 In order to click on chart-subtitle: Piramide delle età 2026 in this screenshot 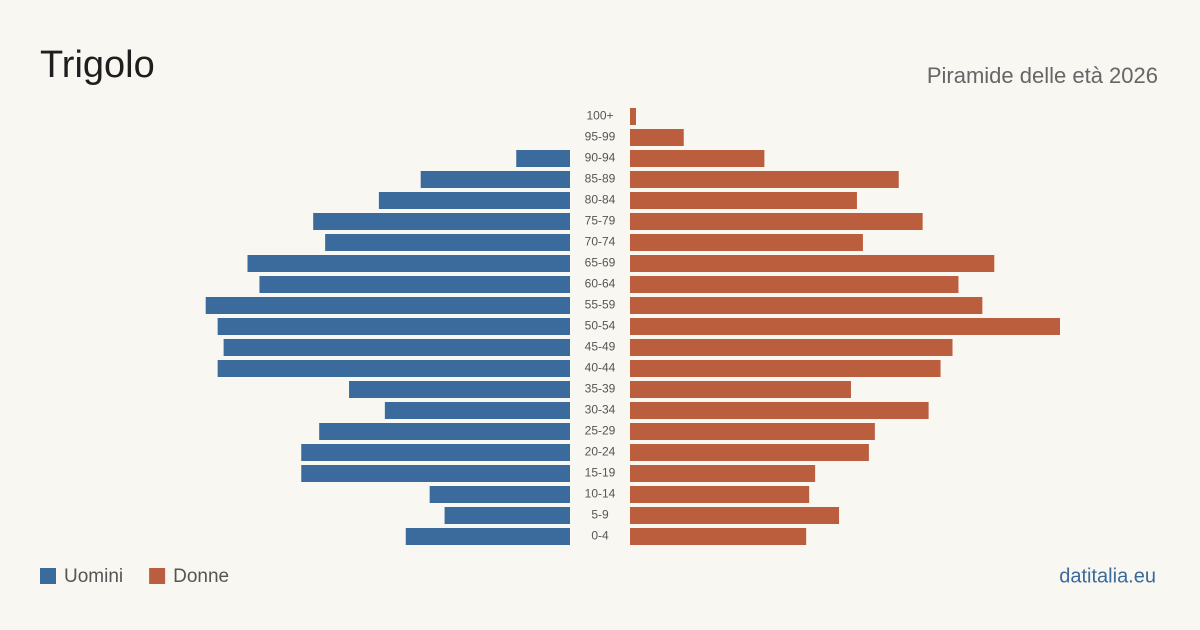, I will do `click(1042, 75)`.